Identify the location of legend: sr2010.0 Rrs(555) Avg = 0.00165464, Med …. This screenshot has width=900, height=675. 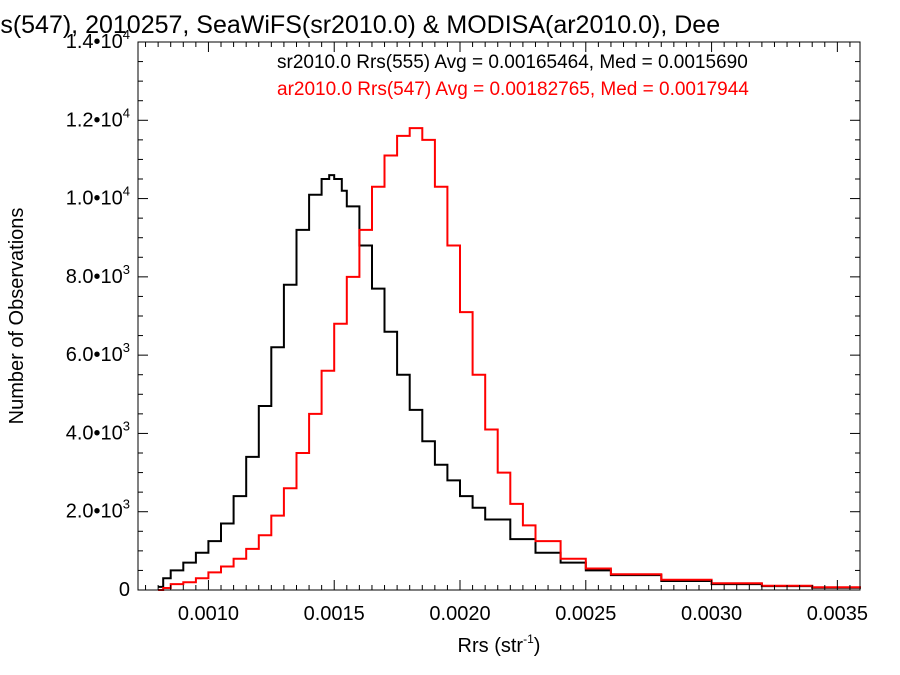
(513, 76).